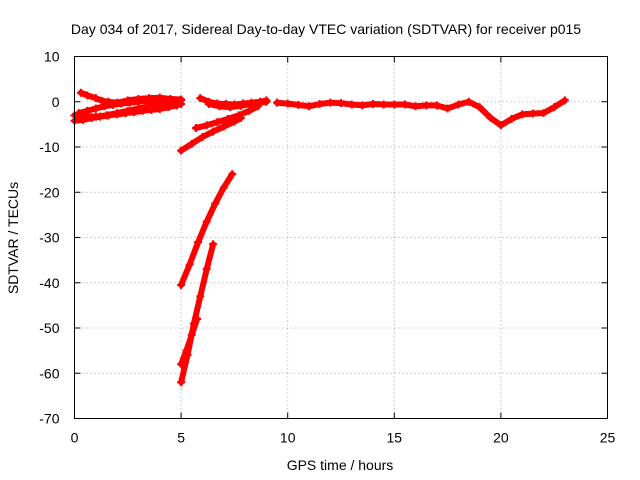 The height and width of the screenshot is (480, 640). Describe the element at coordinates (49, 283) in the screenshot. I see `y-tick-label: -40` at that location.